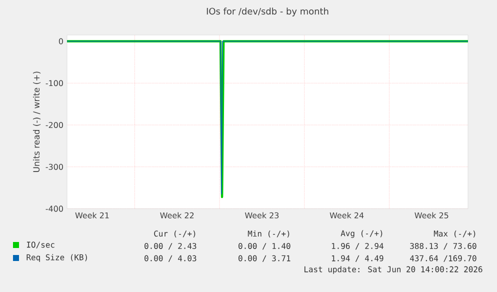 Image resolution: width=497 pixels, height=292 pixels. What do you see at coordinates (267, 12) in the screenshot?
I see `chart-title: IOs for /dev/sdb - by month` at bounding box center [267, 12].